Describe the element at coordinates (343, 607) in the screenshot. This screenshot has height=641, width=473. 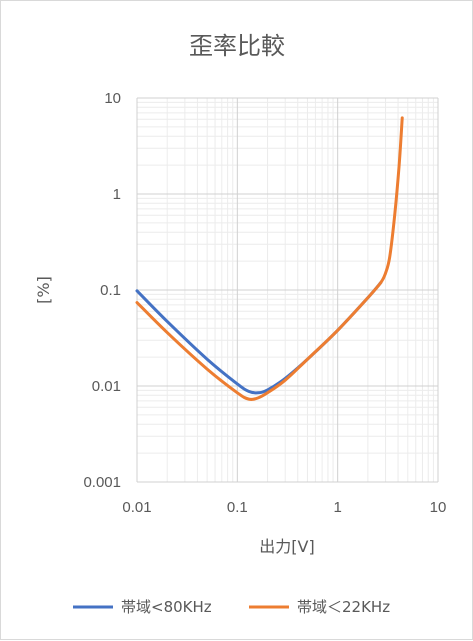
I see `legend-label-22khz: 帯域＜22KHz` at that location.